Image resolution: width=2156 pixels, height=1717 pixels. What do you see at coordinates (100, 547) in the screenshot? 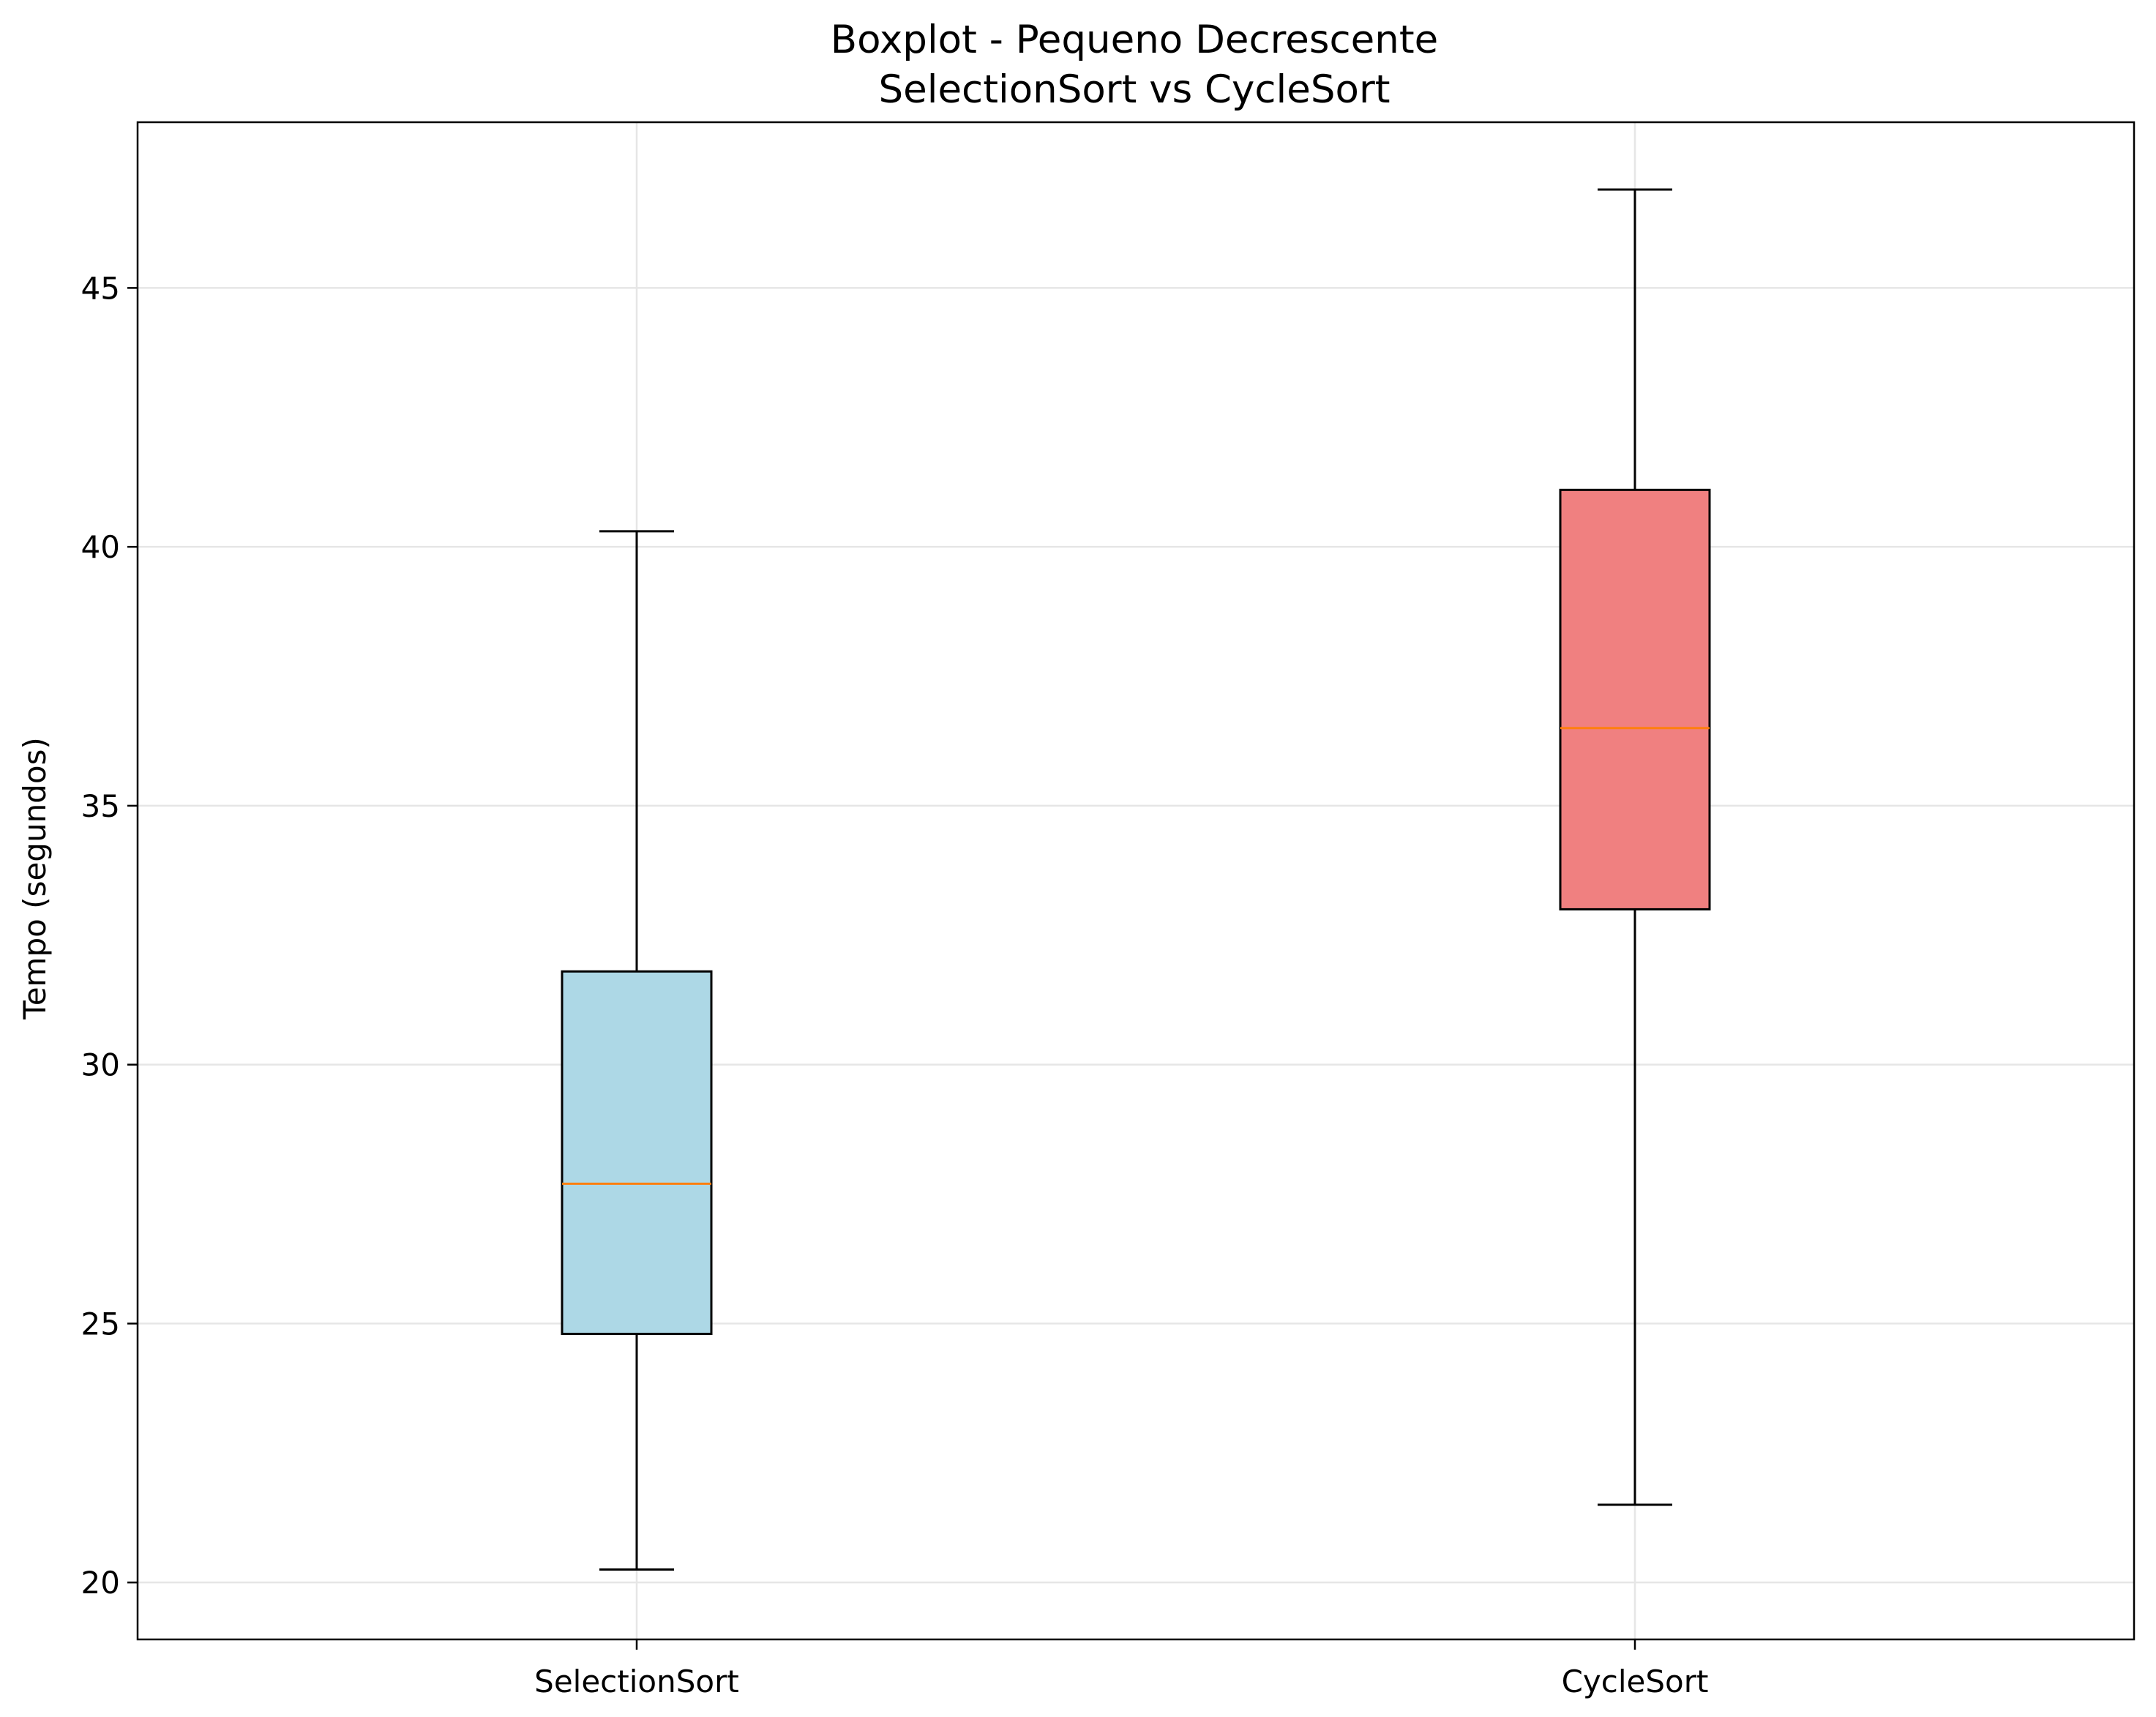
I see `y-tick-label: 40` at bounding box center [100, 547].